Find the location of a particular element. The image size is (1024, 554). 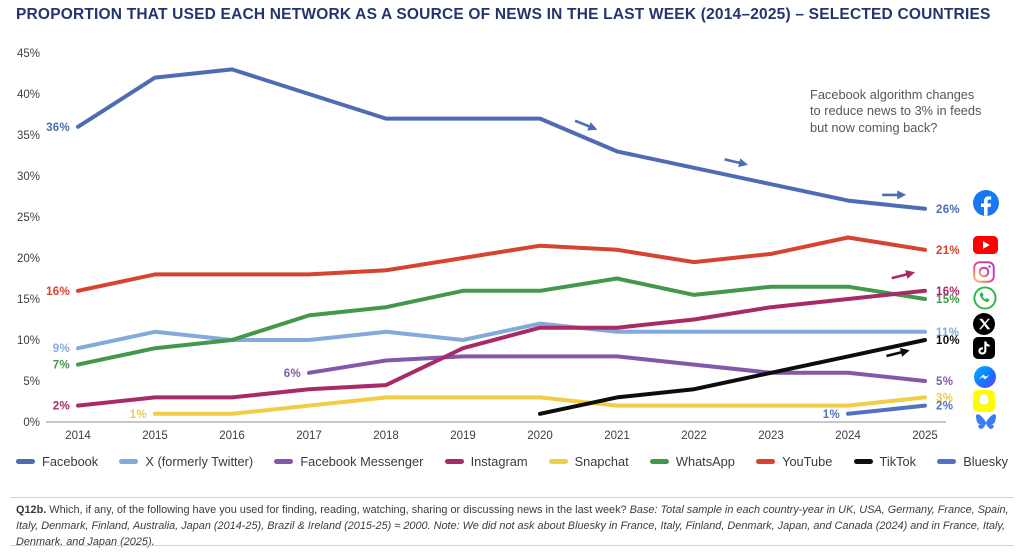

legend-label: Instagram is located at coordinates (499, 461).